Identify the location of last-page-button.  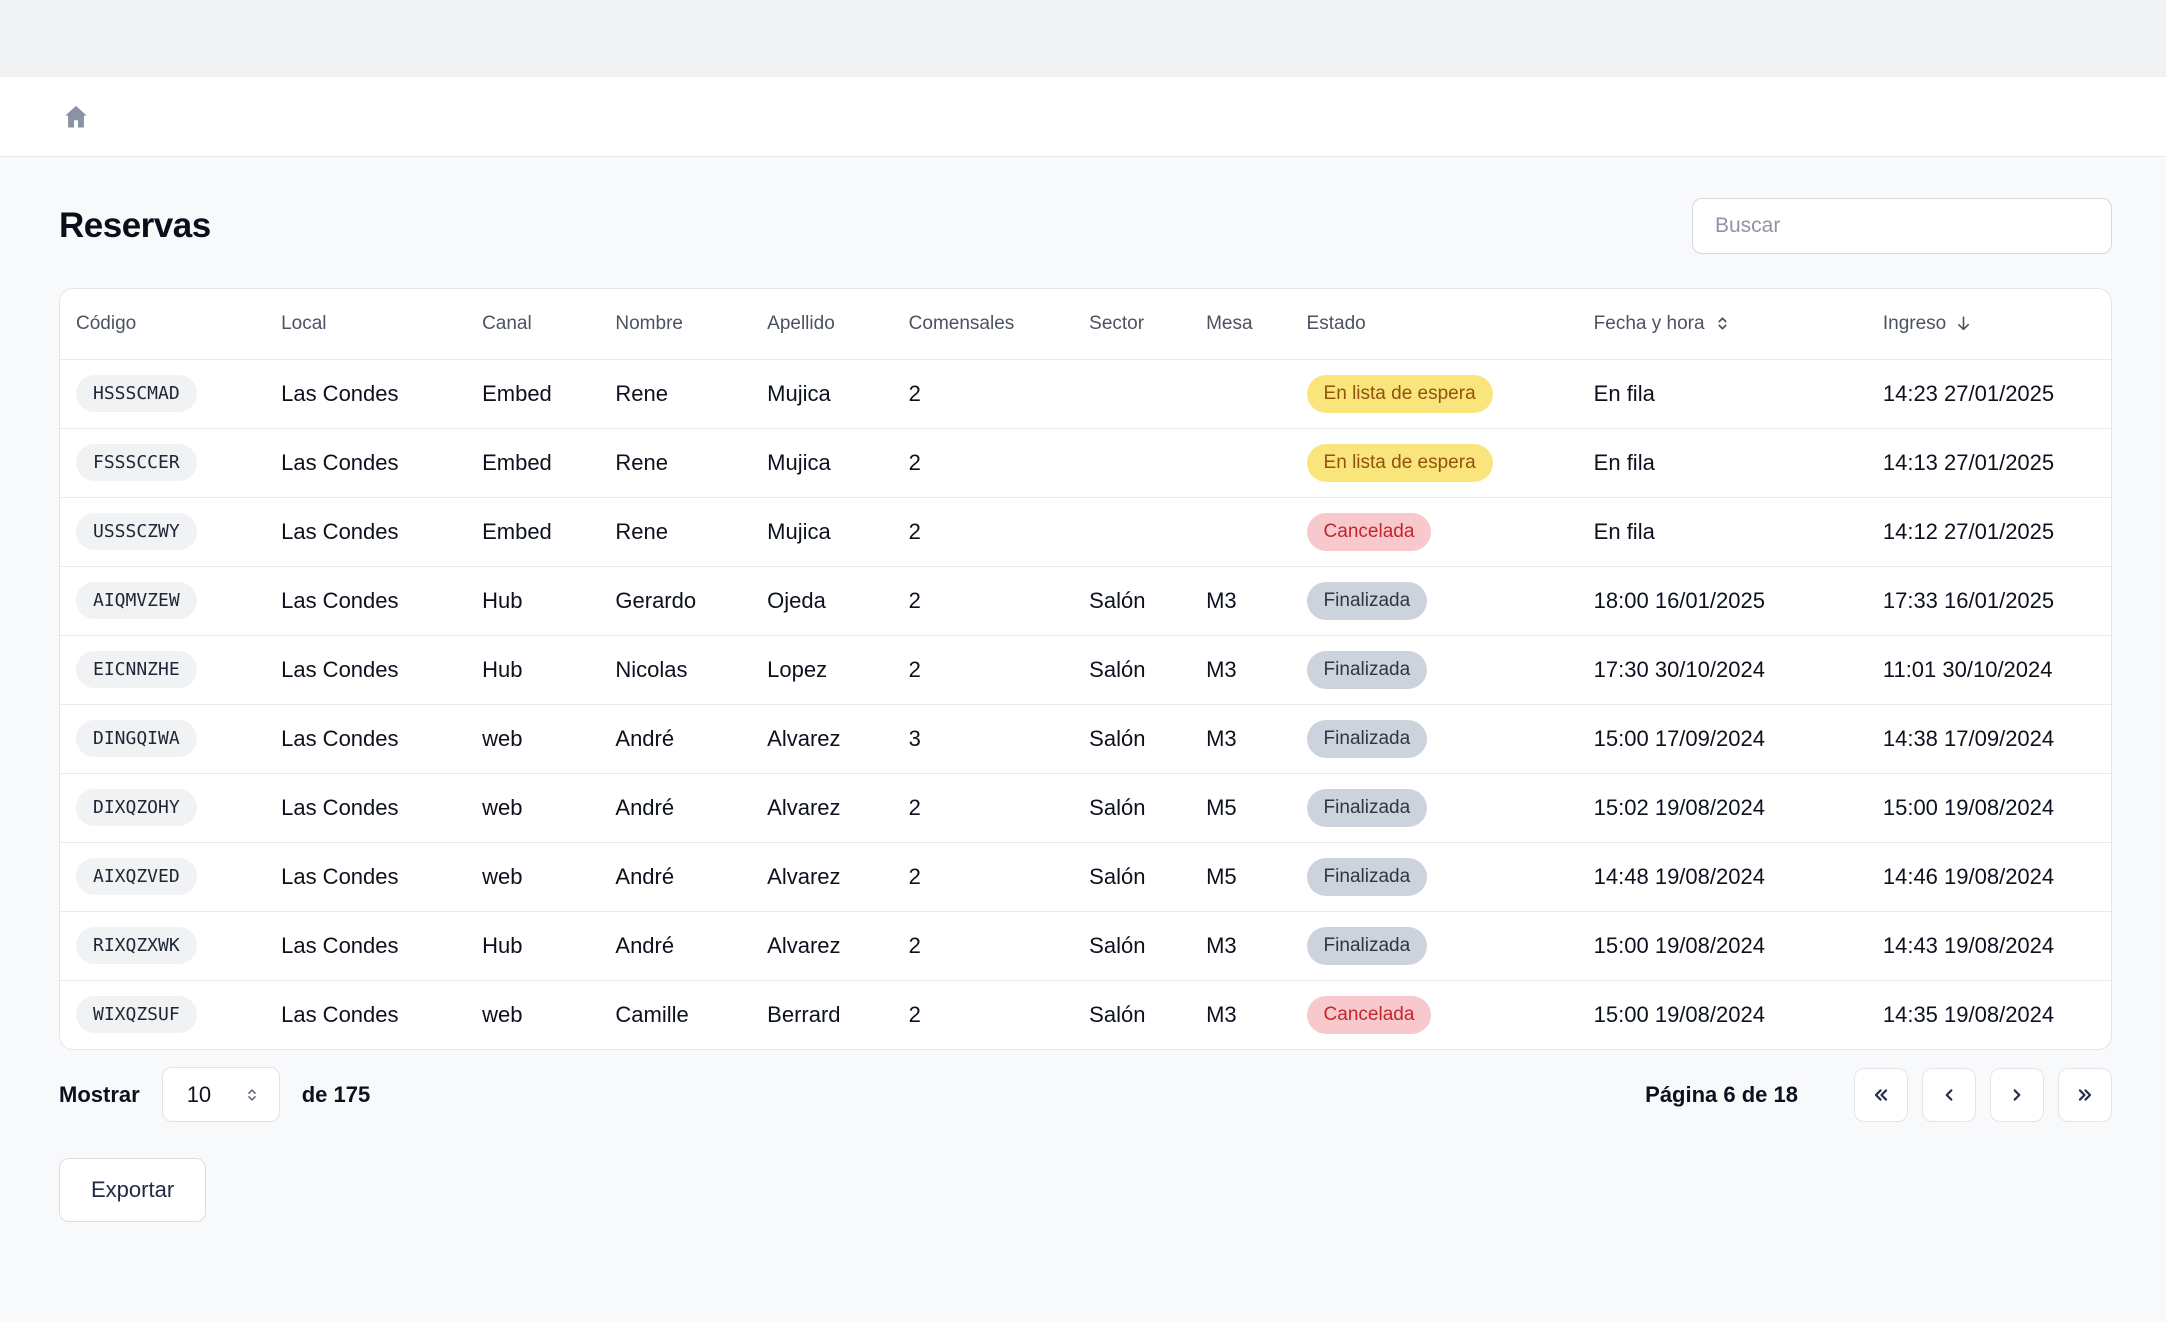
(2085, 1094).